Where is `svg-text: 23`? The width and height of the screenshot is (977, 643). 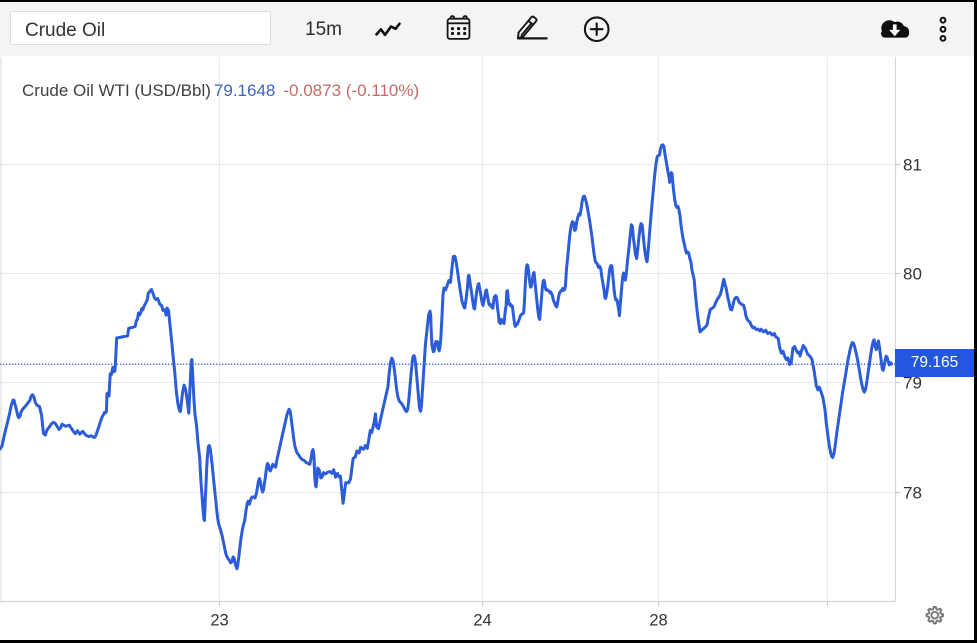
svg-text: 23 is located at coordinates (219, 621).